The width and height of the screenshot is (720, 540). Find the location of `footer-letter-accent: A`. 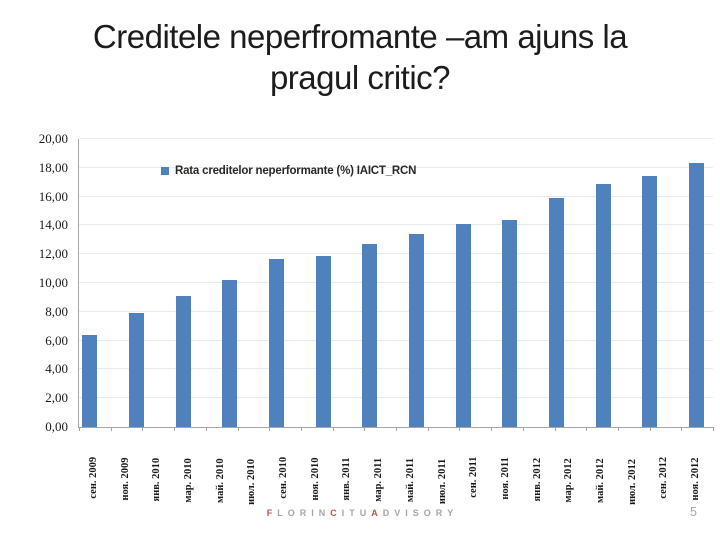

footer-letter-accent: A is located at coordinates (374, 513).